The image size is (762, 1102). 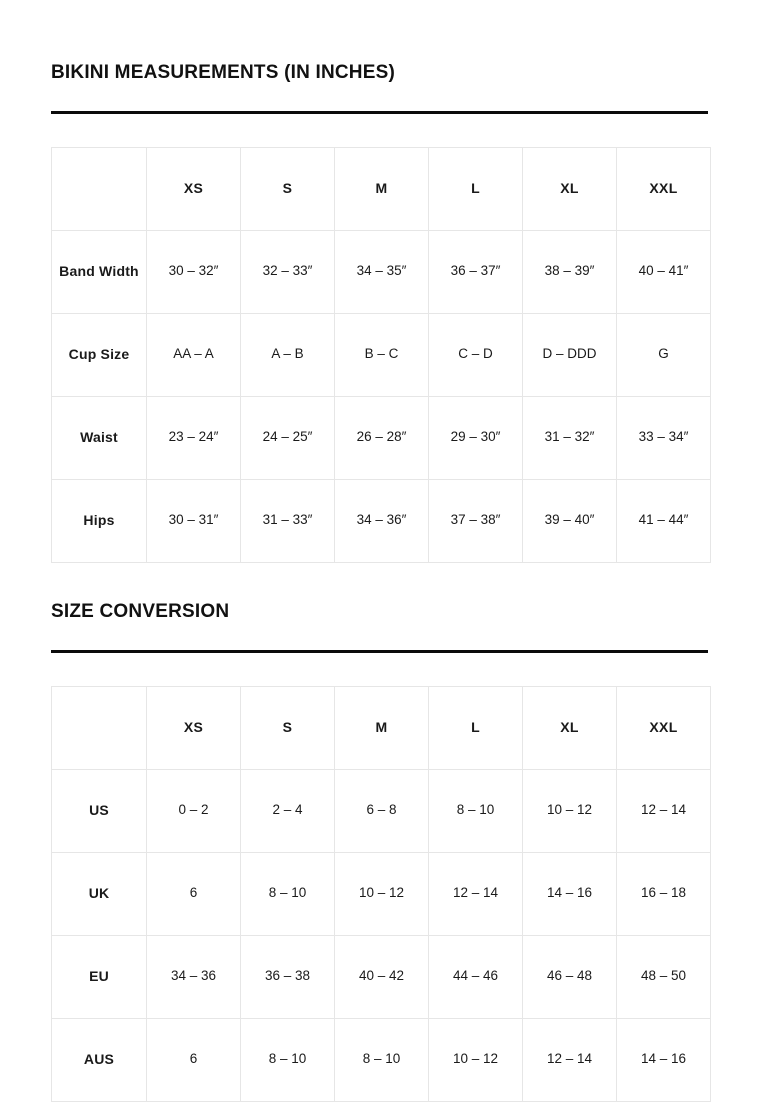 What do you see at coordinates (475, 976) in the screenshot?
I see `cell-eu-l: 44 – 46` at bounding box center [475, 976].